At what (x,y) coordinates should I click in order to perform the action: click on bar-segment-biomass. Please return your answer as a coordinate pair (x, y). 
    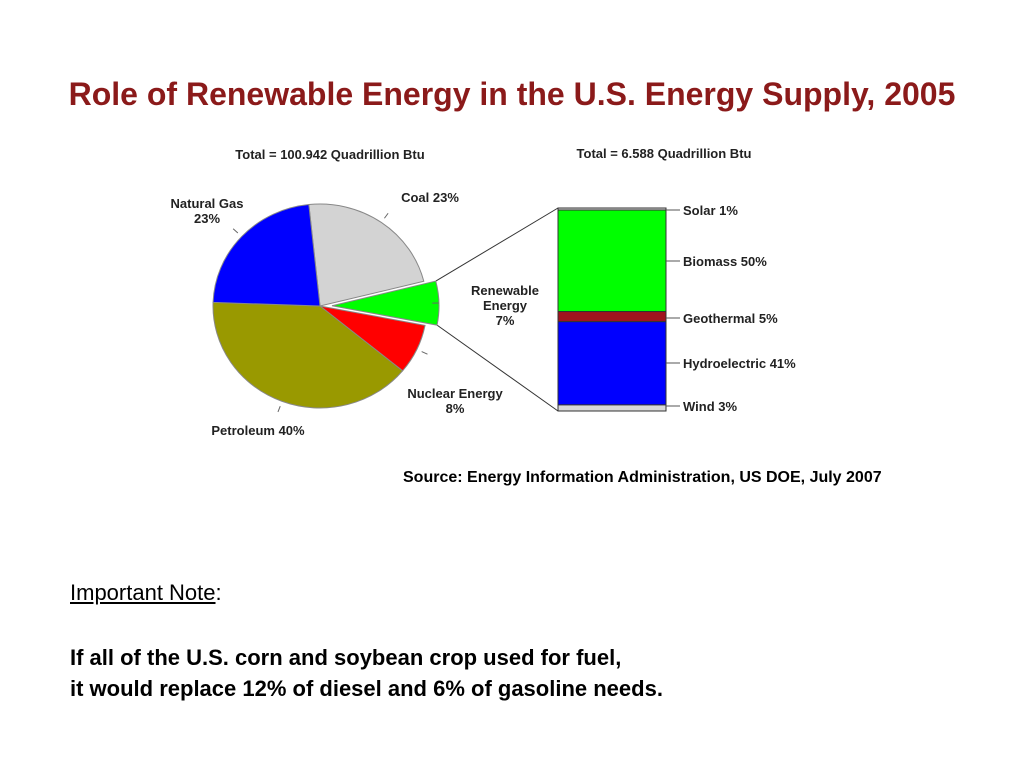
    Looking at the image, I should click on (612, 261).